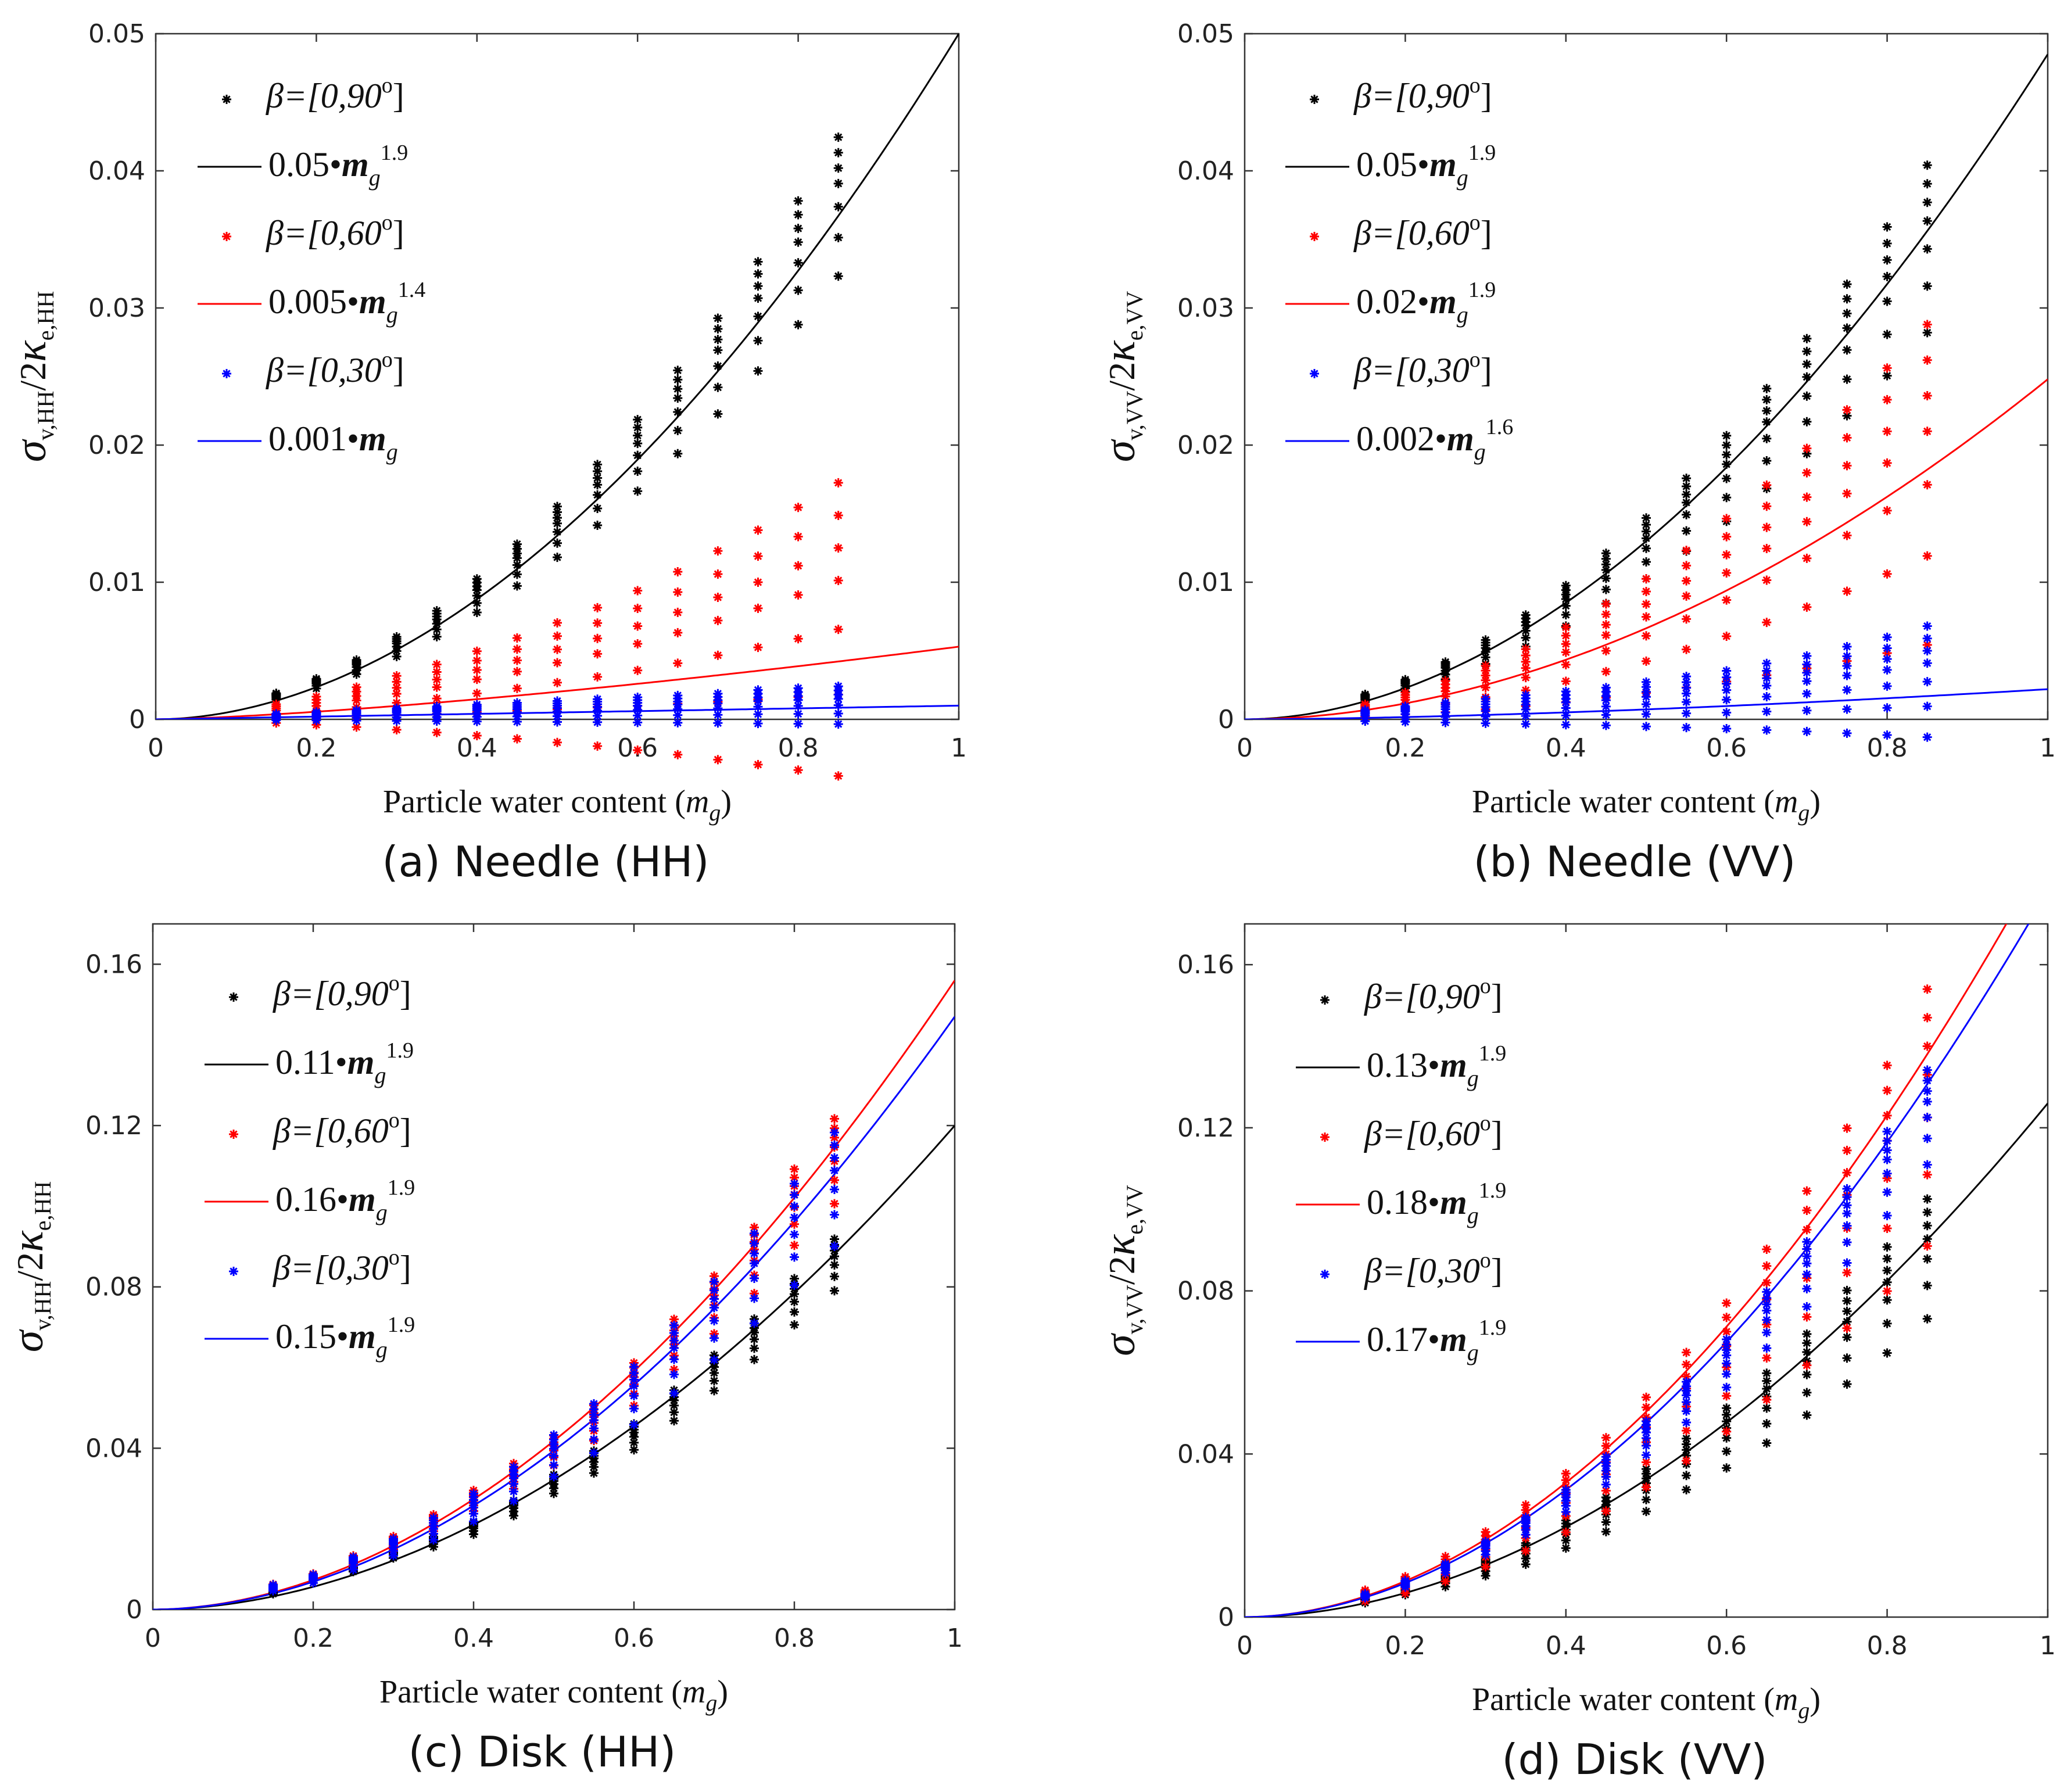 The height and width of the screenshot is (1792, 2064). I want to click on legend-coef: 0.05•, so click(305, 164).